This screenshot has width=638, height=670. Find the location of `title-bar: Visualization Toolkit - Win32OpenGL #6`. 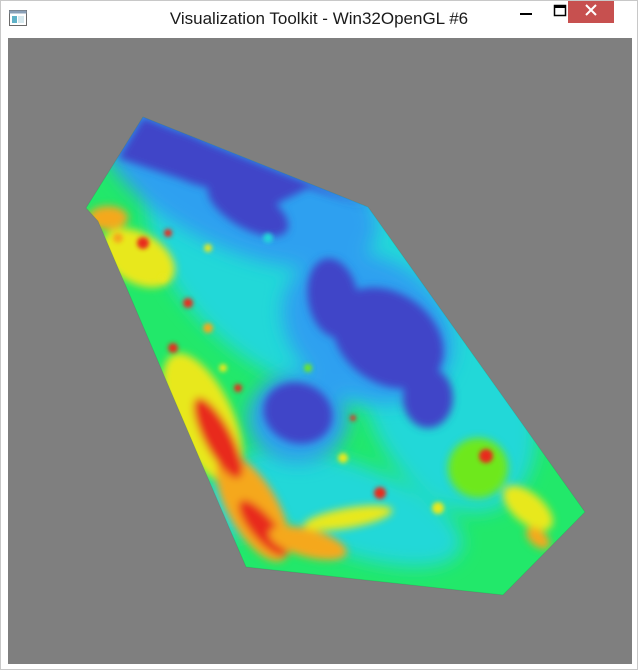

title-bar: Visualization Toolkit - Win32OpenGL #6 is located at coordinates (319, 19).